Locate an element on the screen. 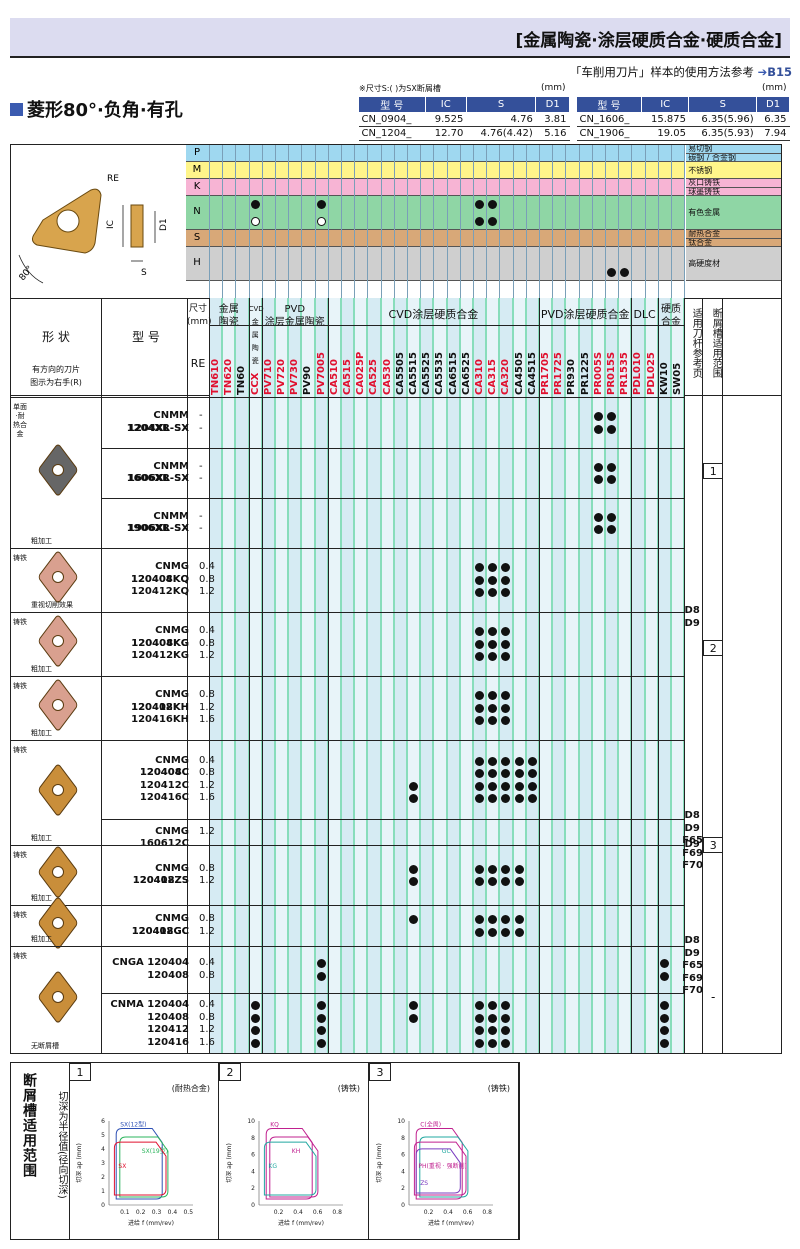 This screenshot has width=800, height=1249. chip-ref: - is located at coordinates (713, 997).